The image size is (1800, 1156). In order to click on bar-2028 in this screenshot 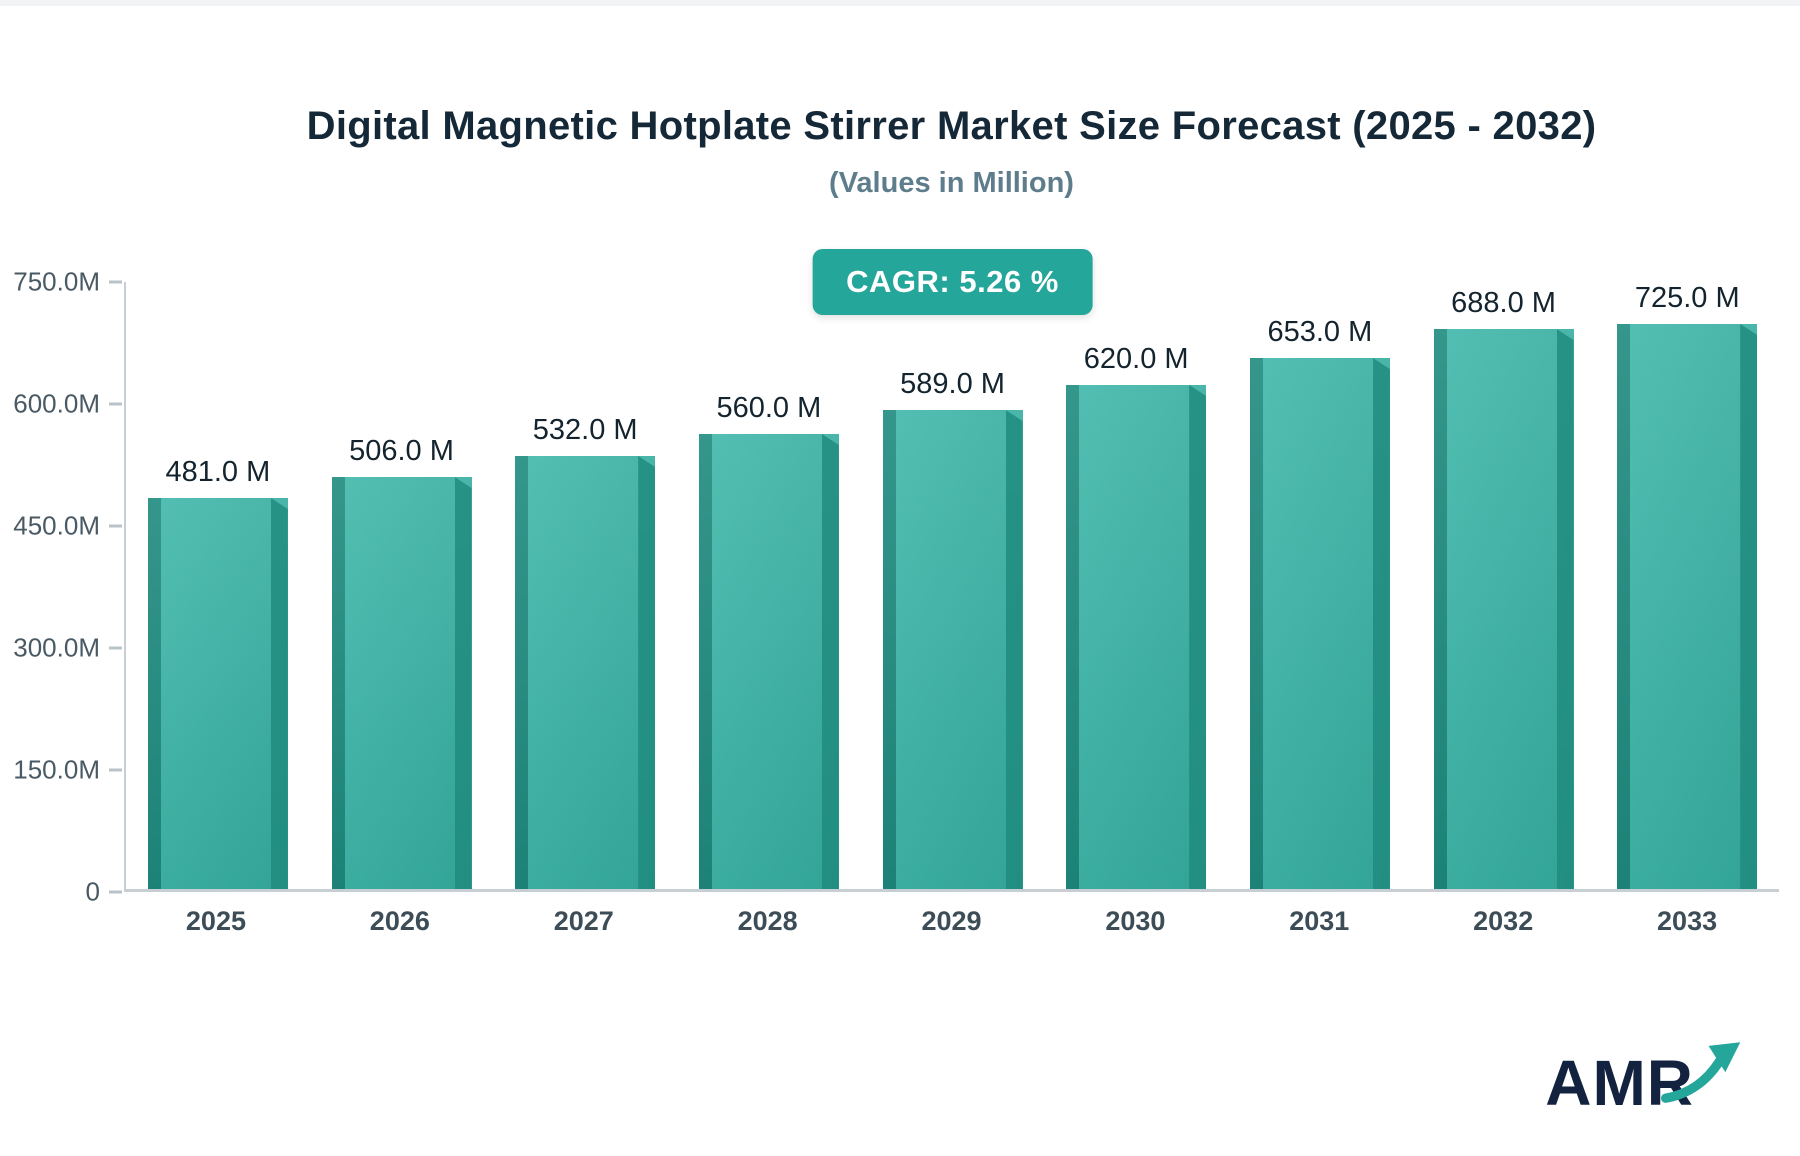, I will do `click(768, 661)`.